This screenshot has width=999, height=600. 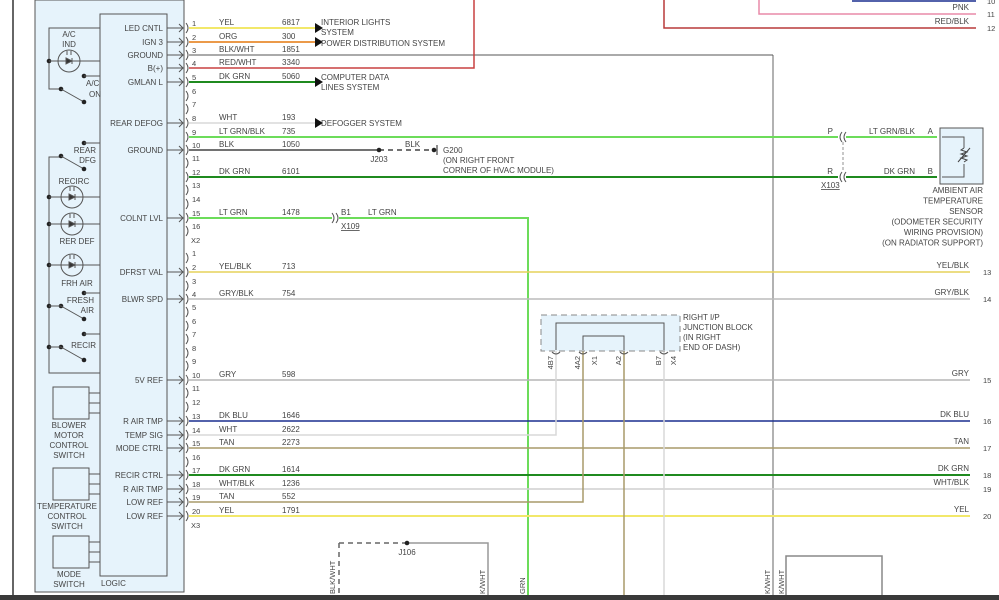 I want to click on pin-number: 5, so click(x=194, y=77).